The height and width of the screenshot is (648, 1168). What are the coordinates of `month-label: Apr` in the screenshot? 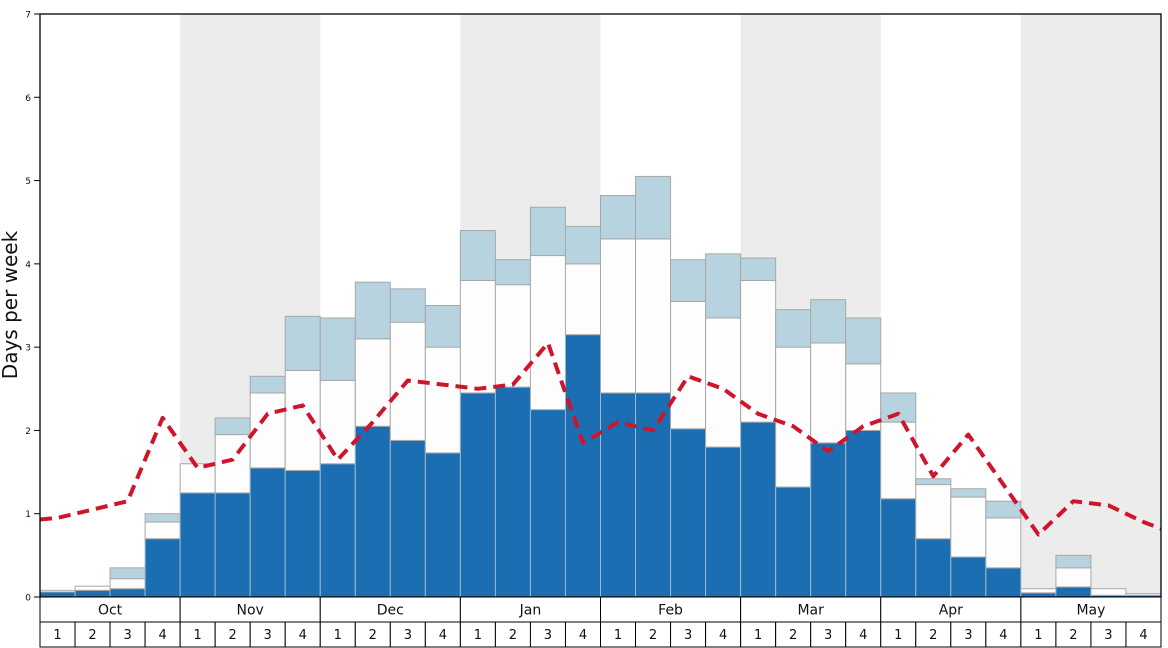 It's located at (951, 611).